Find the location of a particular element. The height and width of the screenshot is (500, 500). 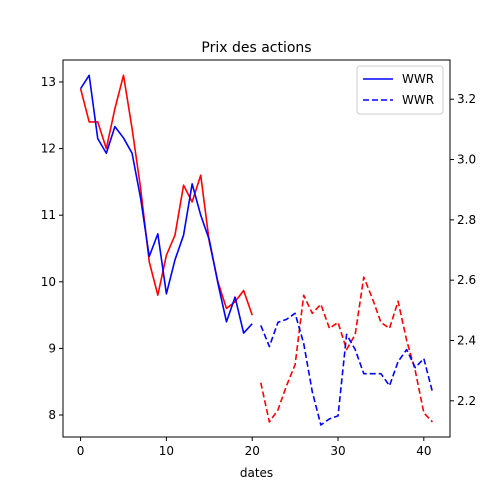

y-left-tick-label: 12 is located at coordinates (48, 149).